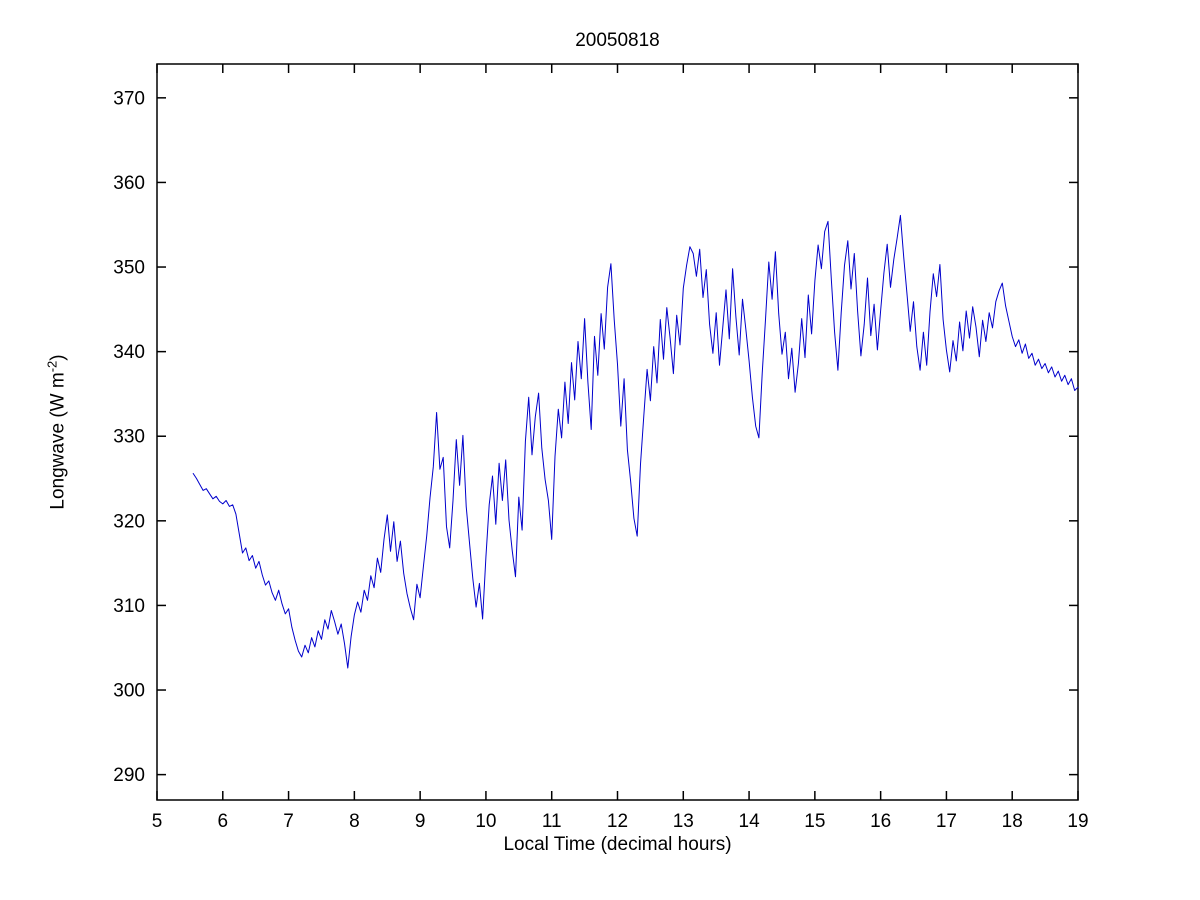 This screenshot has height=900, width=1200. What do you see at coordinates (617, 844) in the screenshot?
I see `x-axis-label: Local Time (decimal hours)` at bounding box center [617, 844].